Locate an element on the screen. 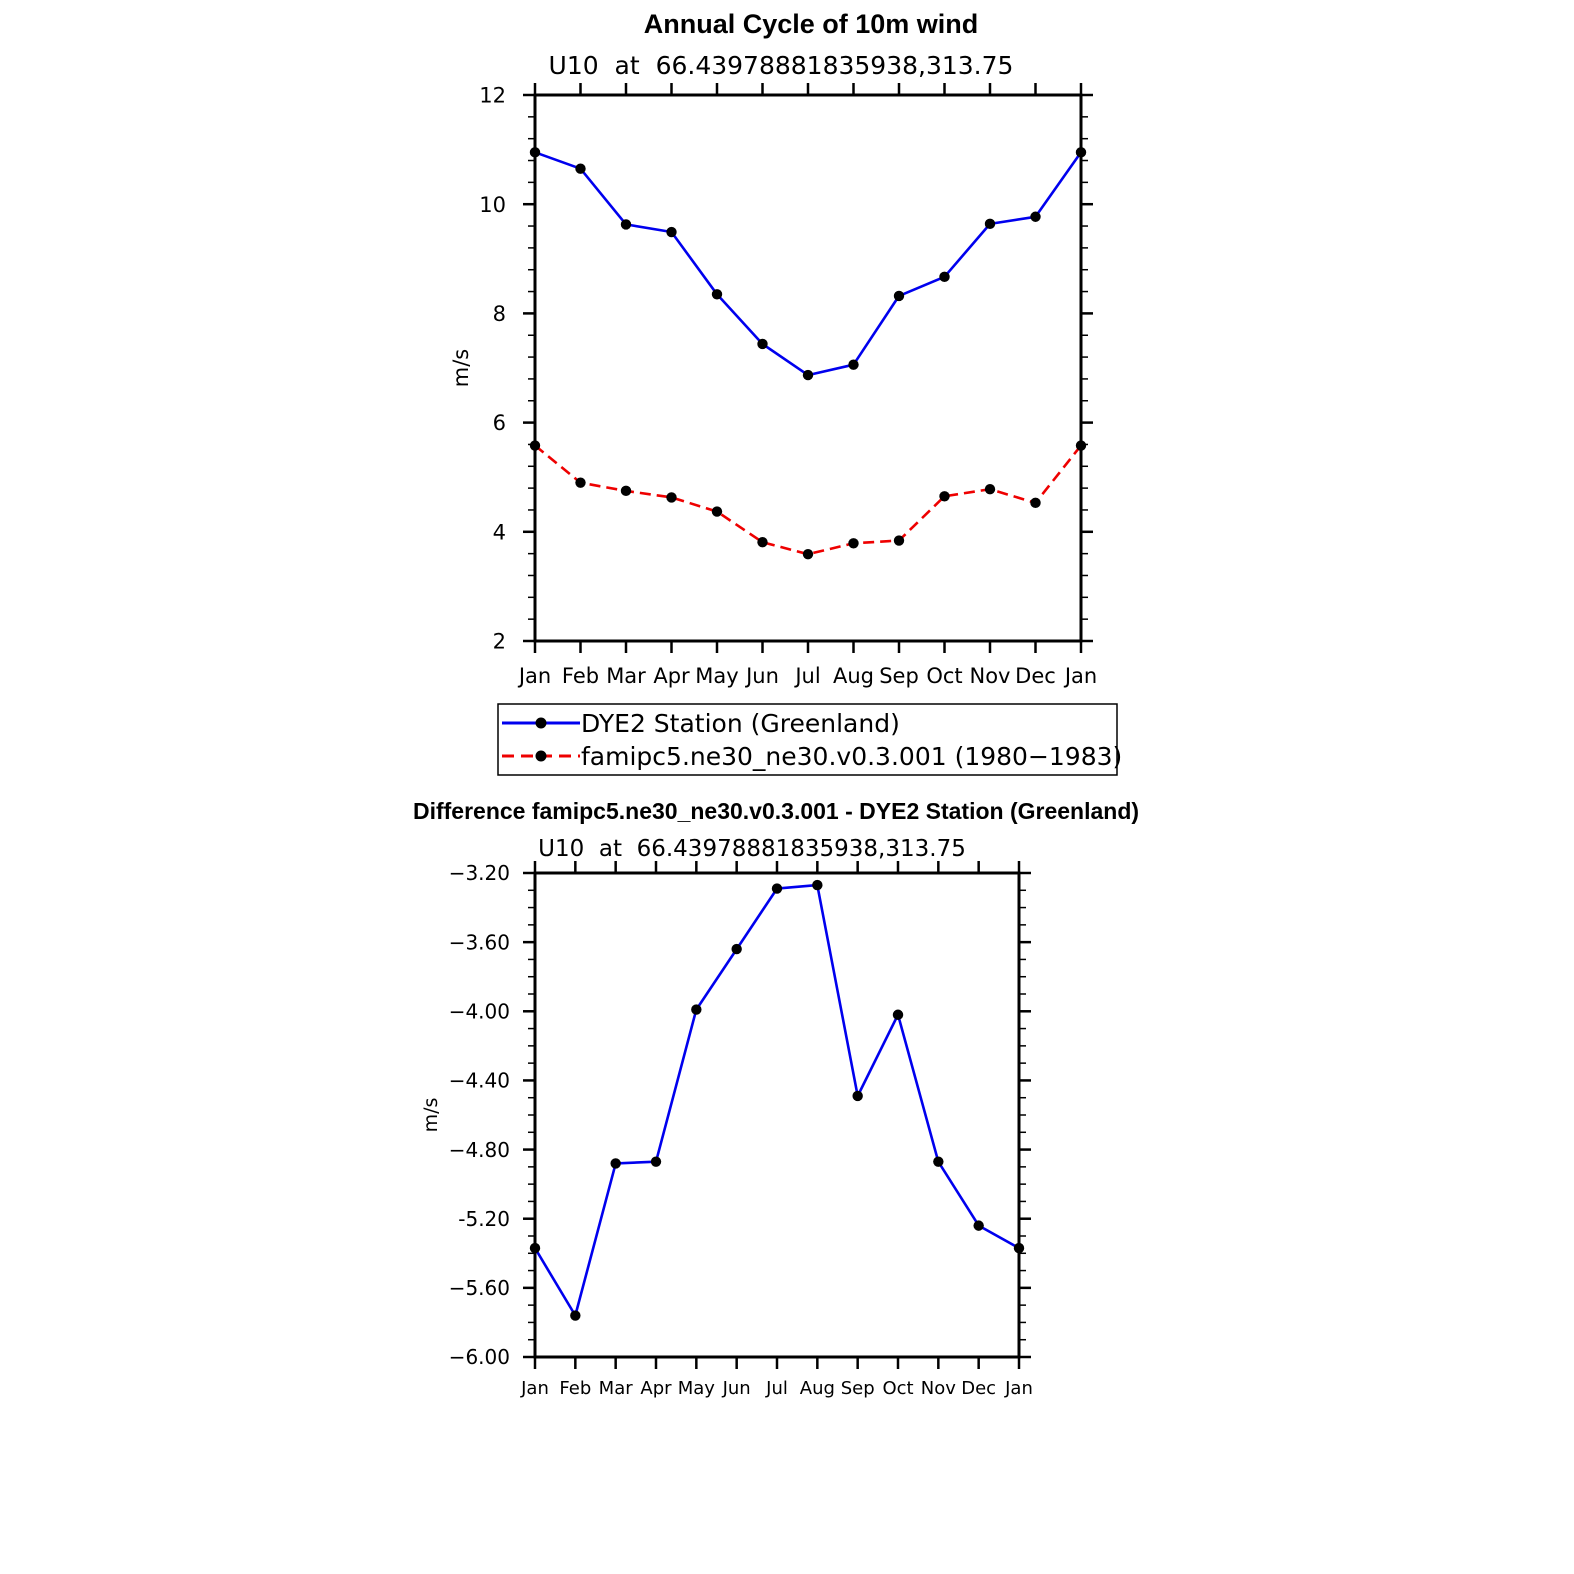 The width and height of the screenshot is (1574, 1574). y-tick-label: 4 is located at coordinates (499, 532).